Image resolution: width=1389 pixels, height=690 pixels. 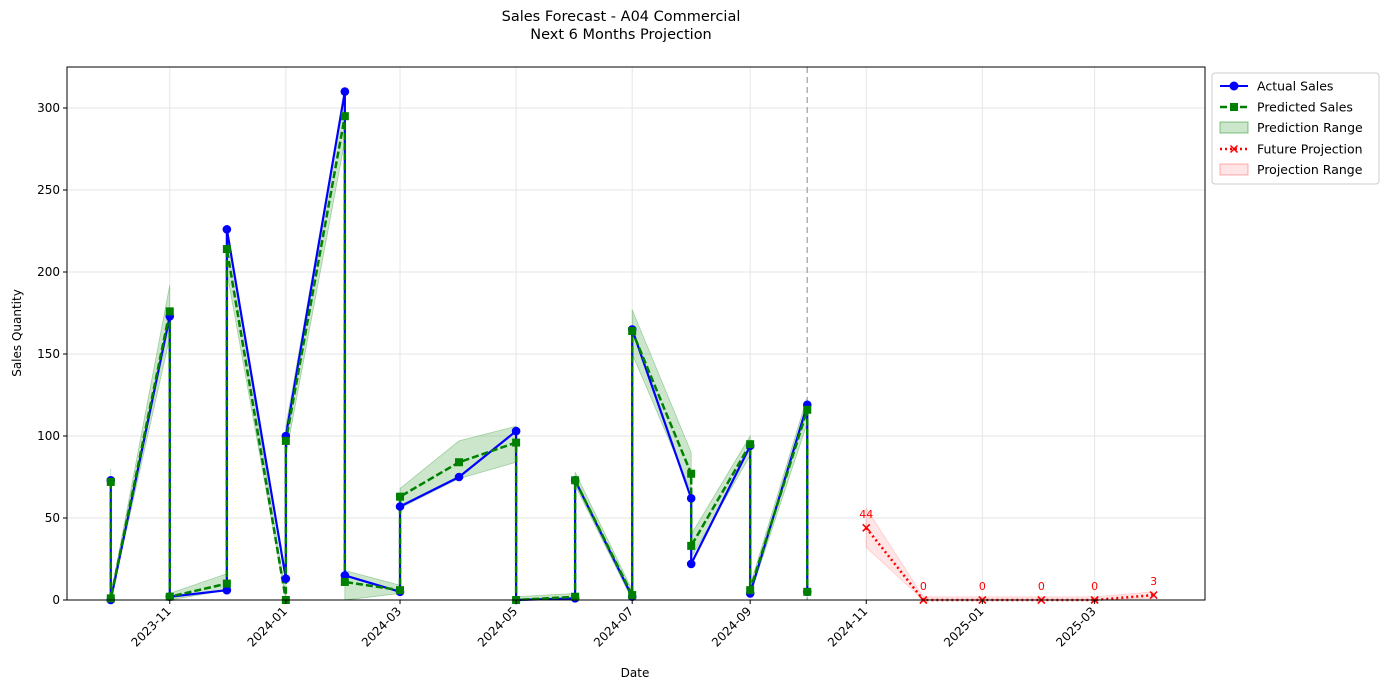 I want to click on legend-label-projection-range: Projection Range, so click(x=1310, y=169).